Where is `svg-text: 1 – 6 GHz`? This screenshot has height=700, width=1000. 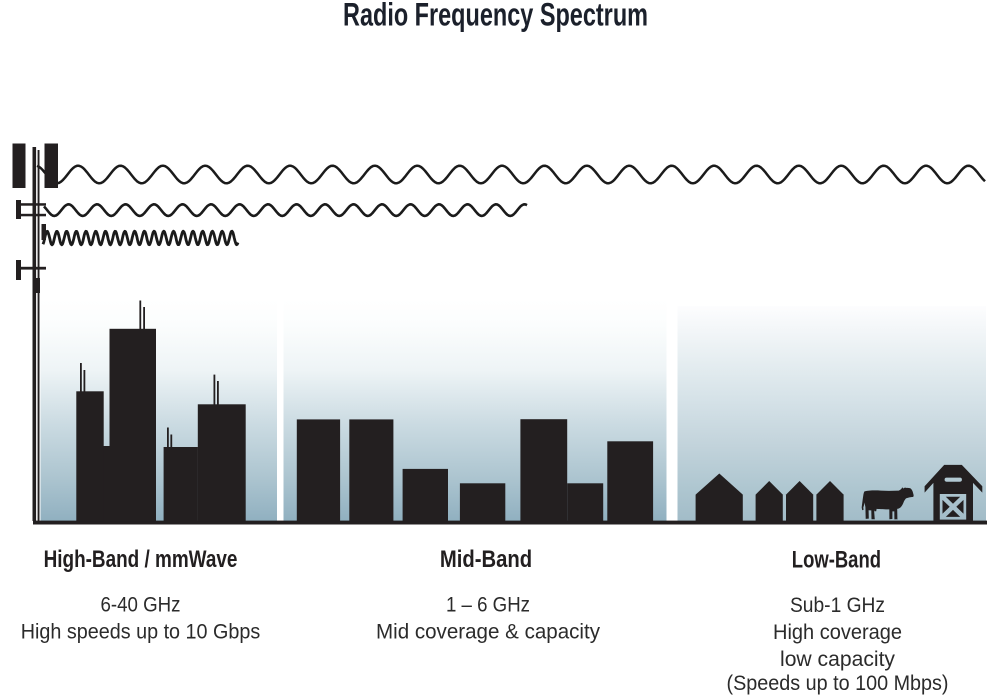 svg-text: 1 – 6 GHz is located at coordinates (488, 605).